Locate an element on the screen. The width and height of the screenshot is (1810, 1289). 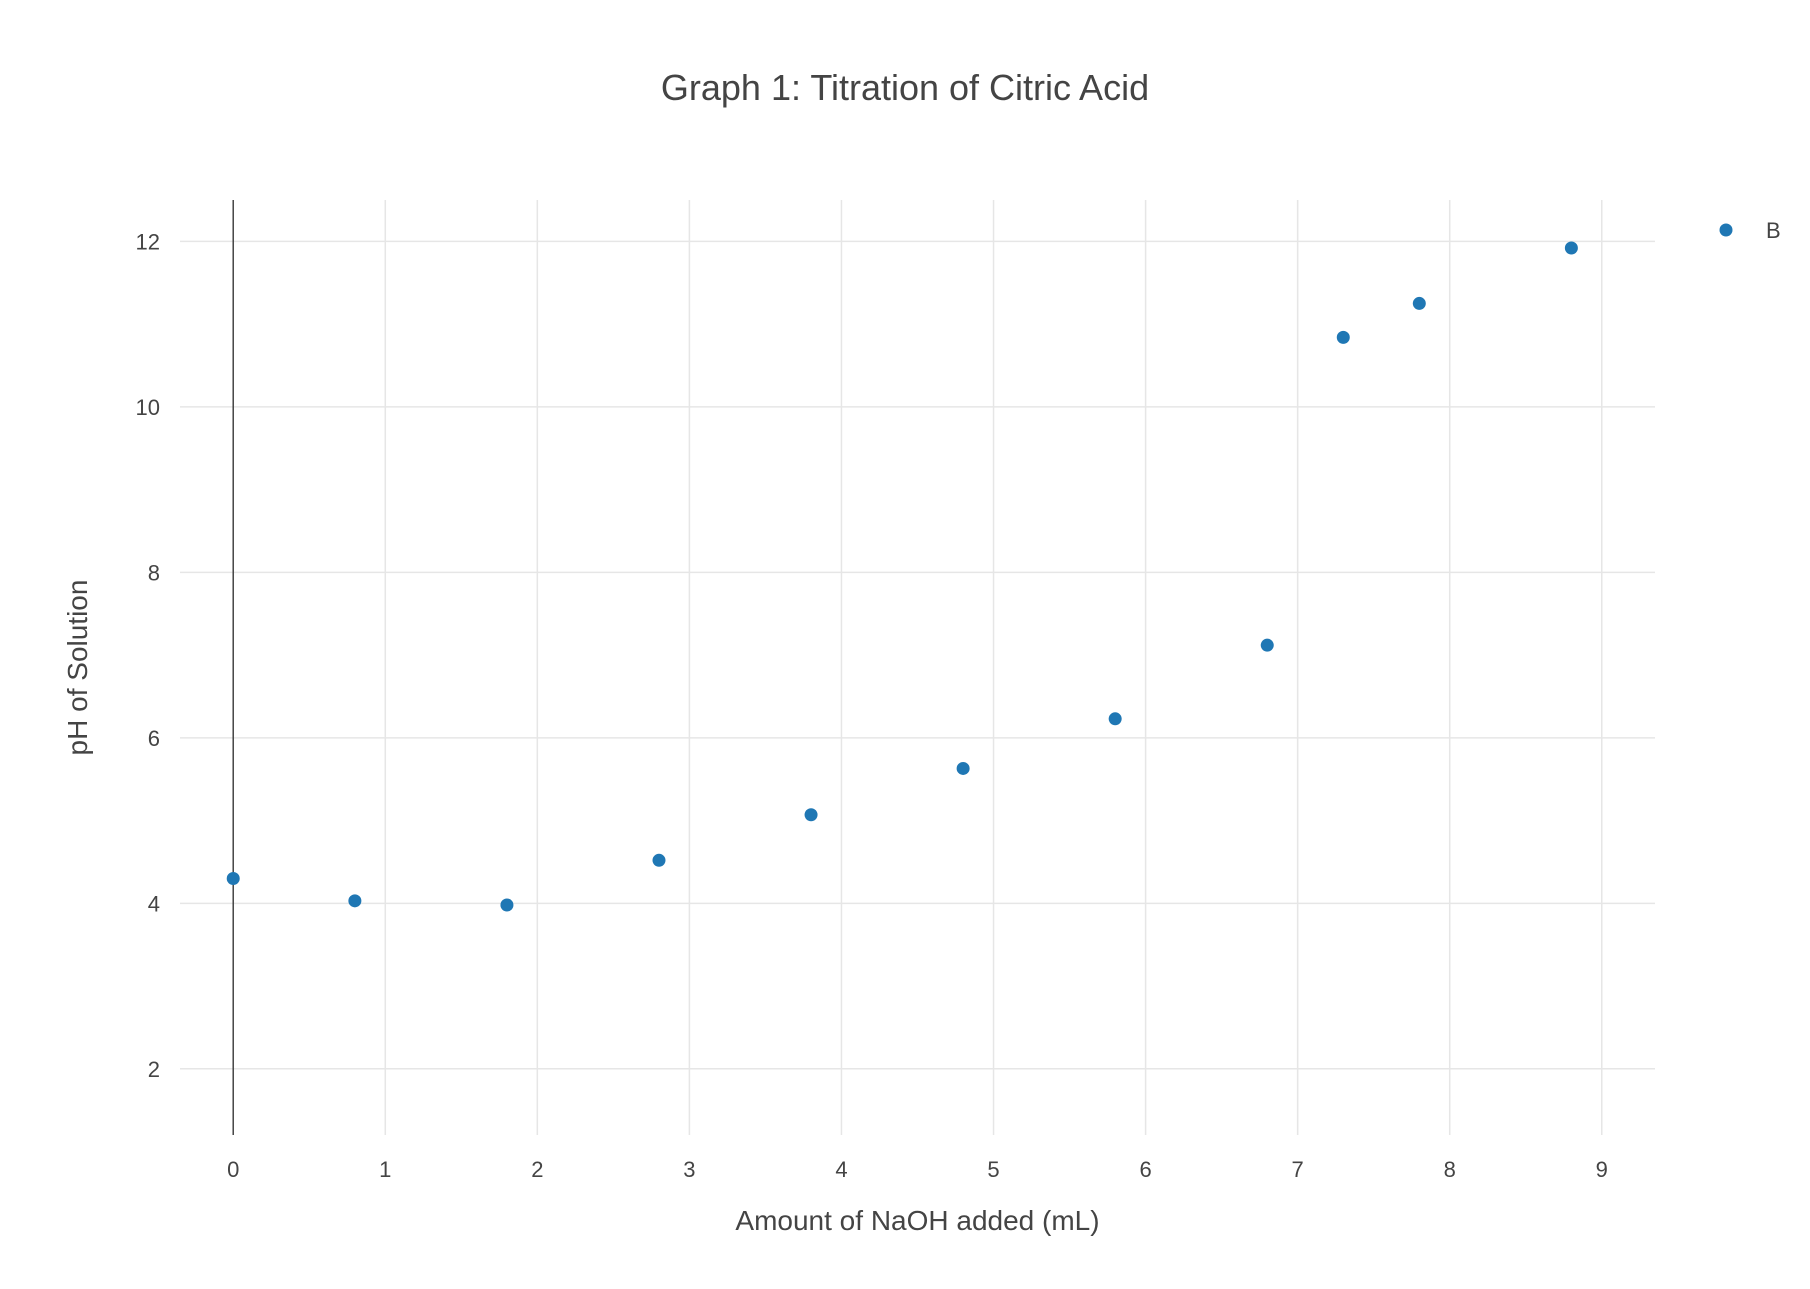
y-axis-title: pH of Solution is located at coordinates (77, 668).